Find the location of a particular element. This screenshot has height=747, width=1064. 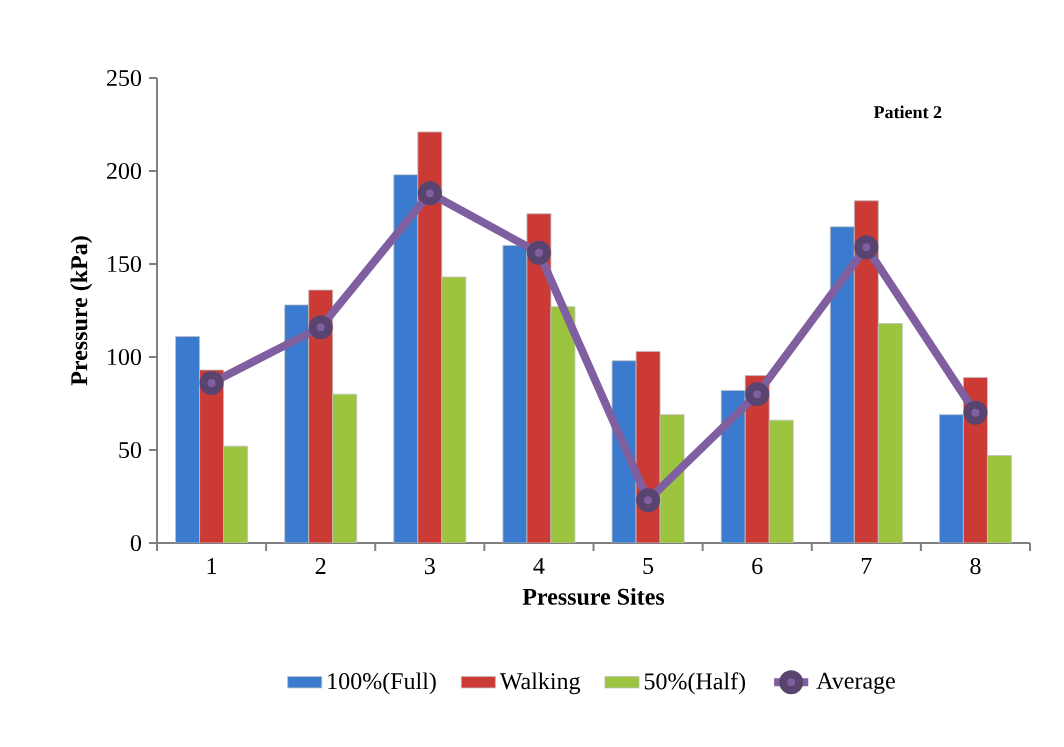

y-tick-label: 100 is located at coordinates (125, 357).